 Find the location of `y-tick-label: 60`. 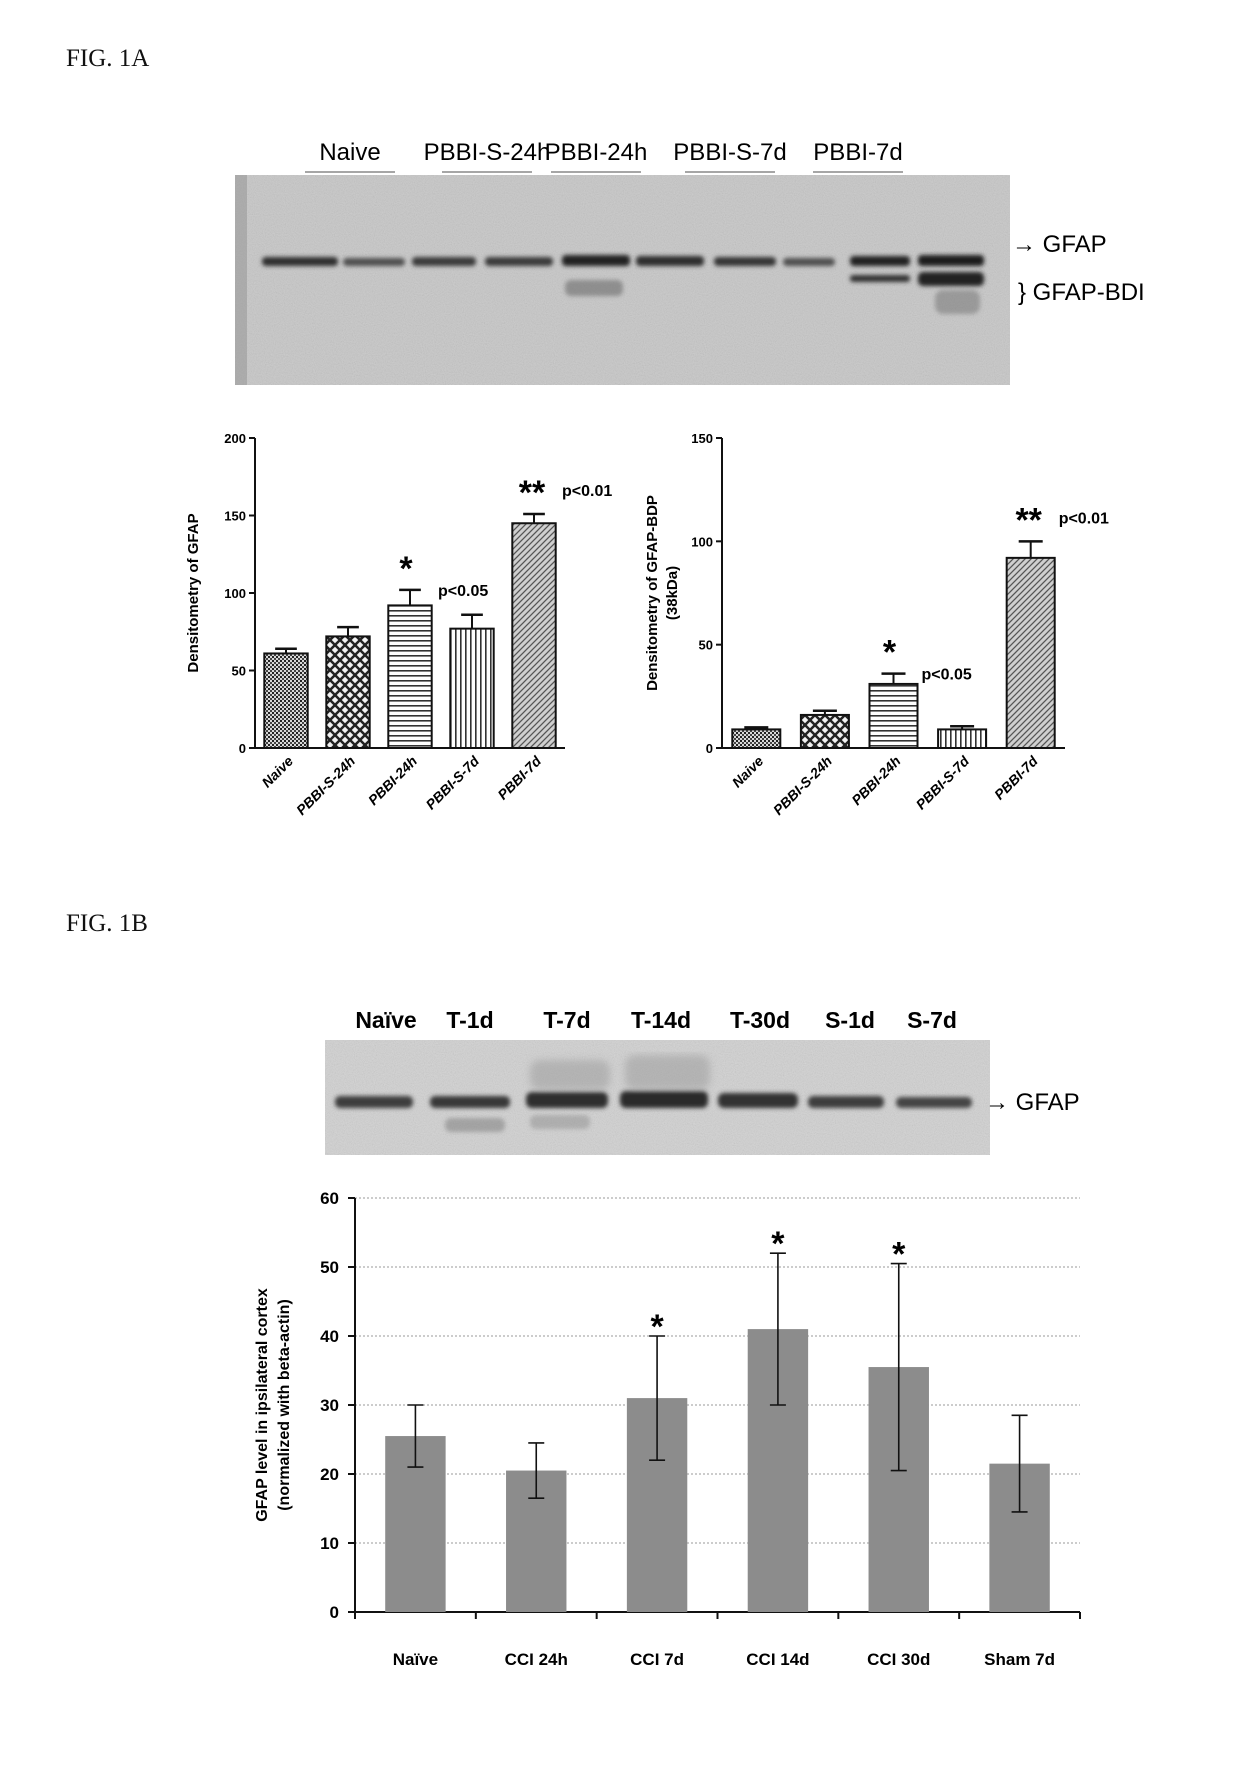

y-tick-label: 60 is located at coordinates (329, 1198).